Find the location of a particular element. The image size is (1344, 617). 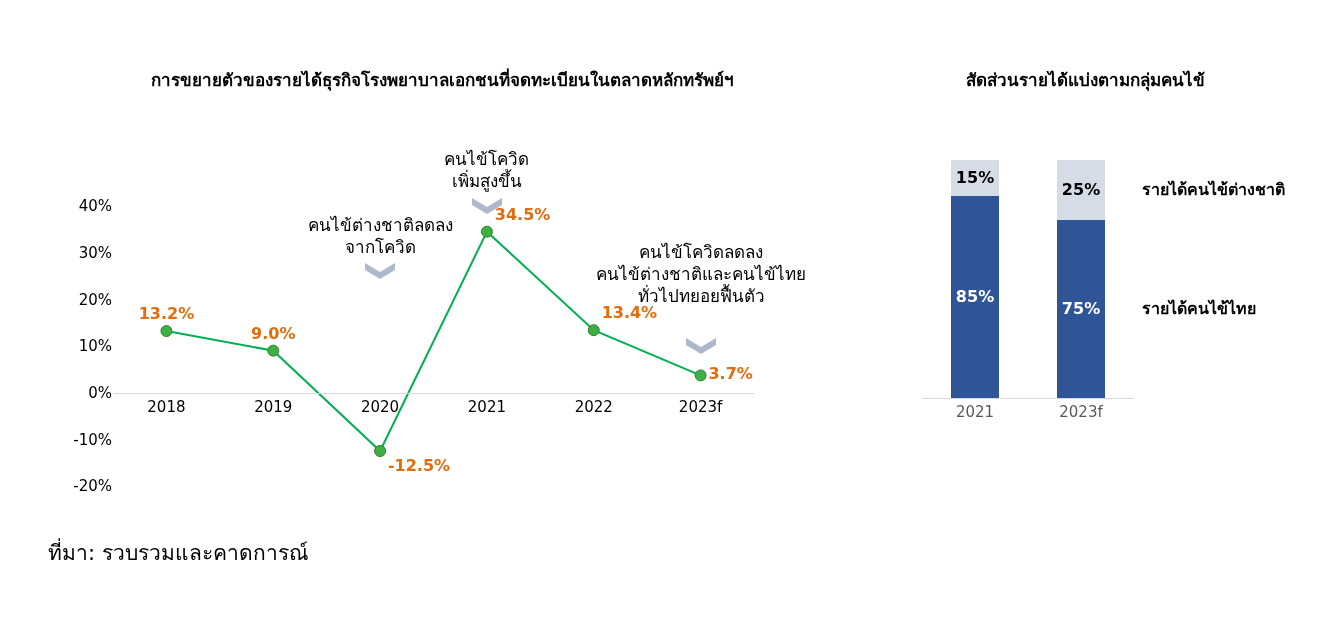

y-tick-label: 0% is located at coordinates (100, 392).